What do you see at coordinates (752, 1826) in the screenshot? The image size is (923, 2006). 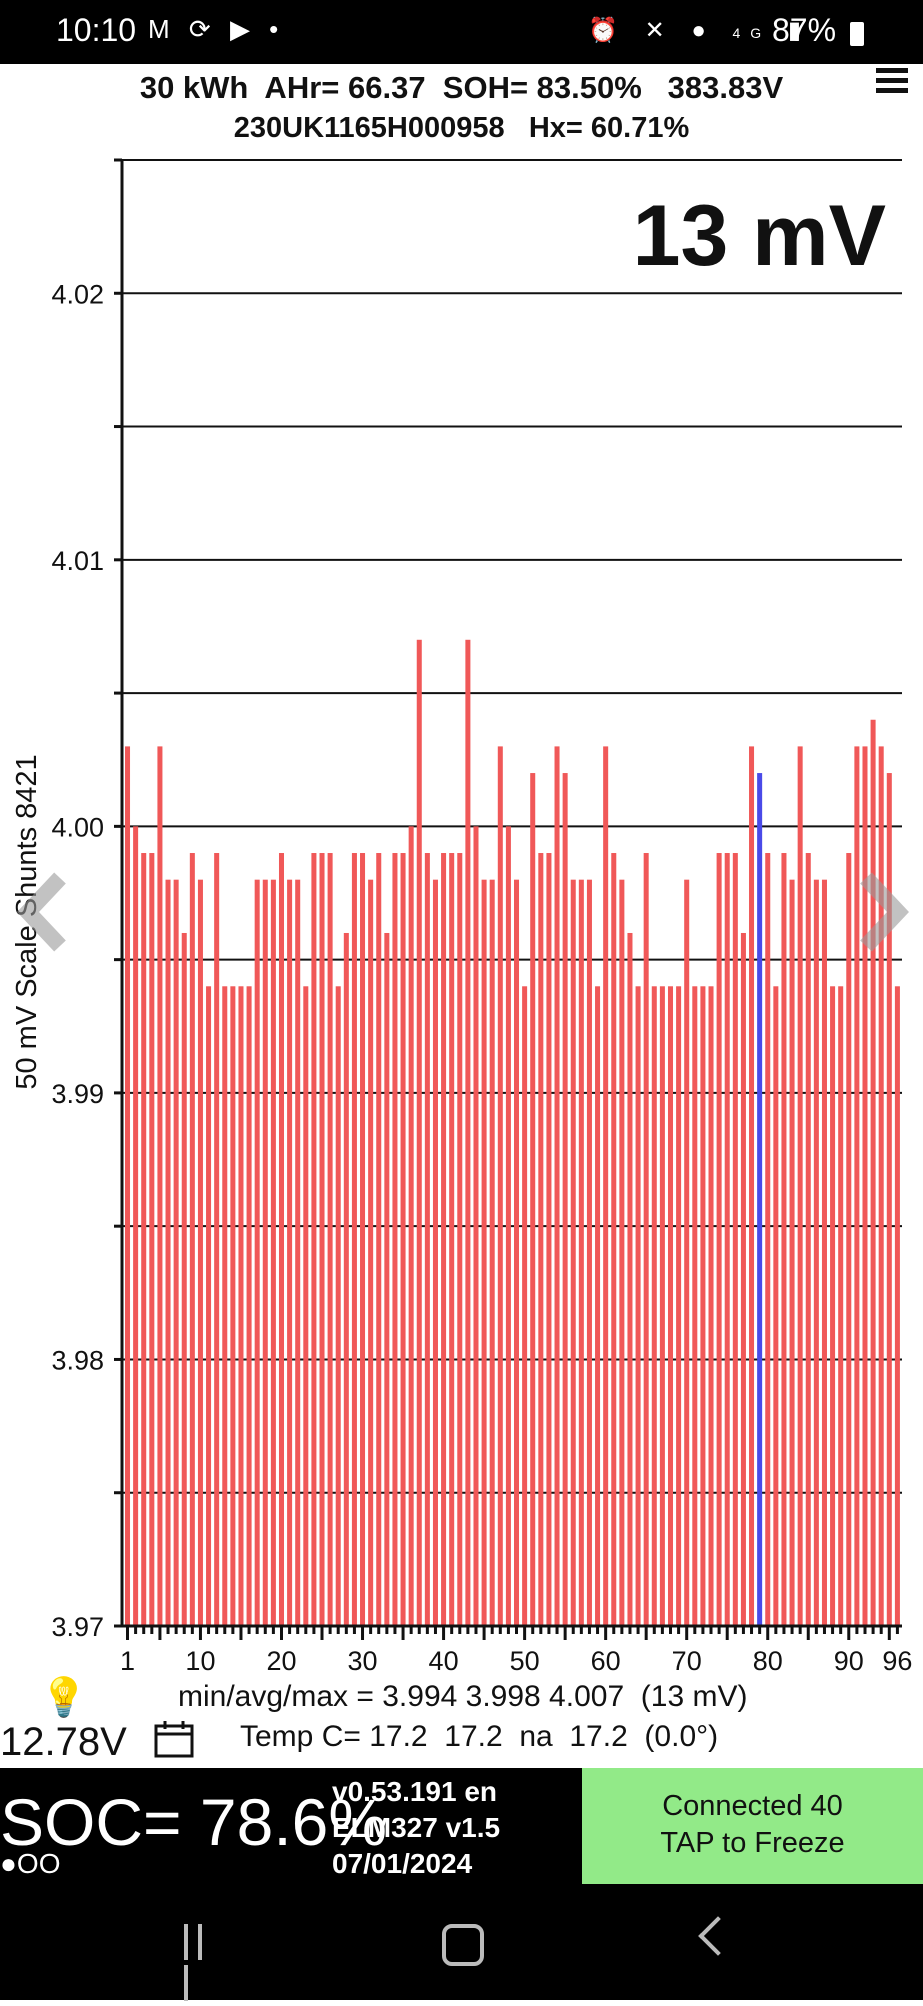 I see `connect-freeze-button: Connected 40 TAP to Freeze` at bounding box center [752, 1826].